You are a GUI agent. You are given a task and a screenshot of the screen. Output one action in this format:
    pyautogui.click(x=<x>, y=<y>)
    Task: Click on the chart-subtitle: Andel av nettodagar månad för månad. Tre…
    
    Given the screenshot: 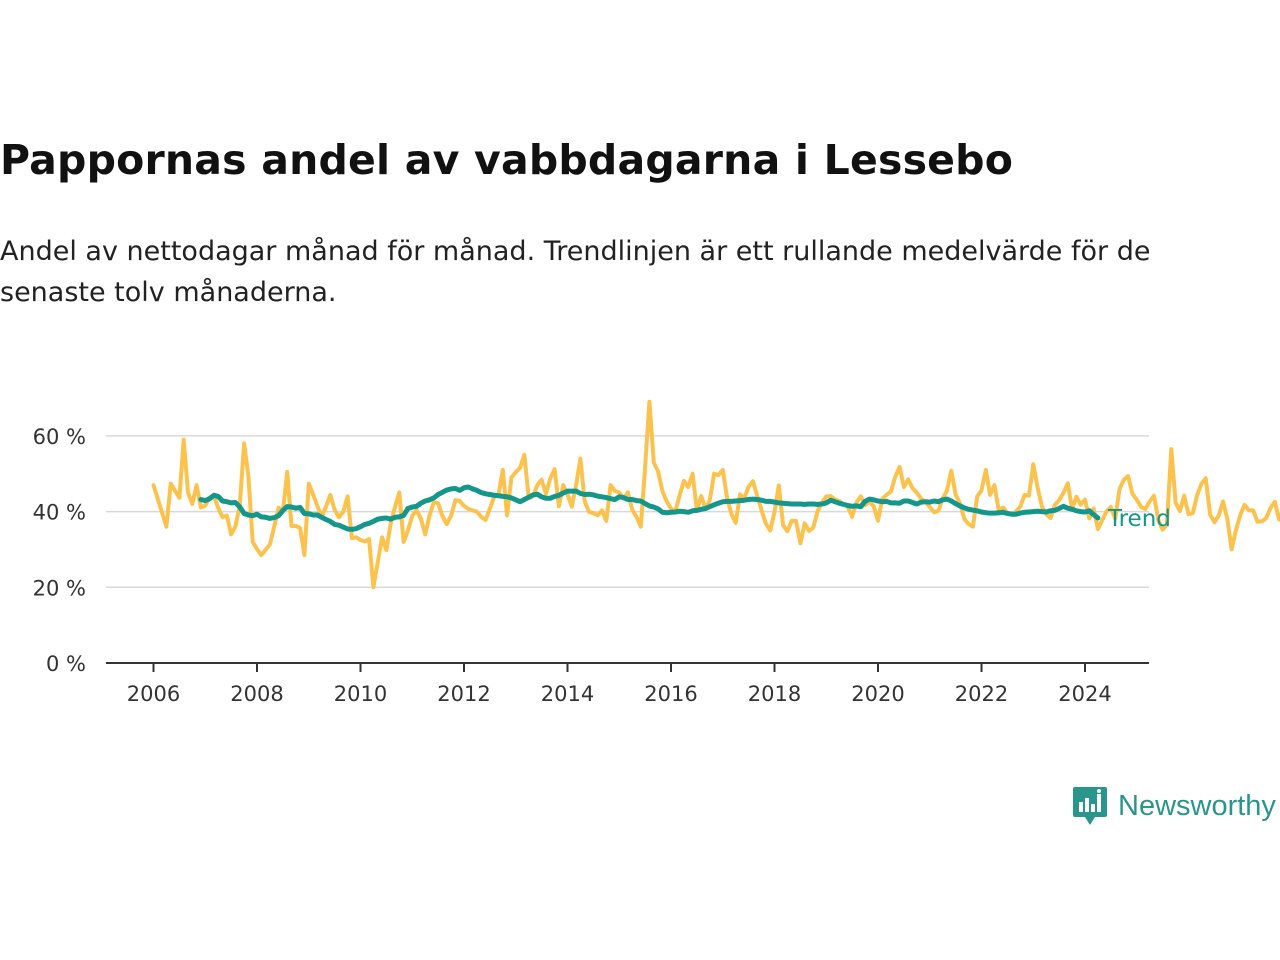 What is the action you would take?
    pyautogui.click(x=575, y=272)
    